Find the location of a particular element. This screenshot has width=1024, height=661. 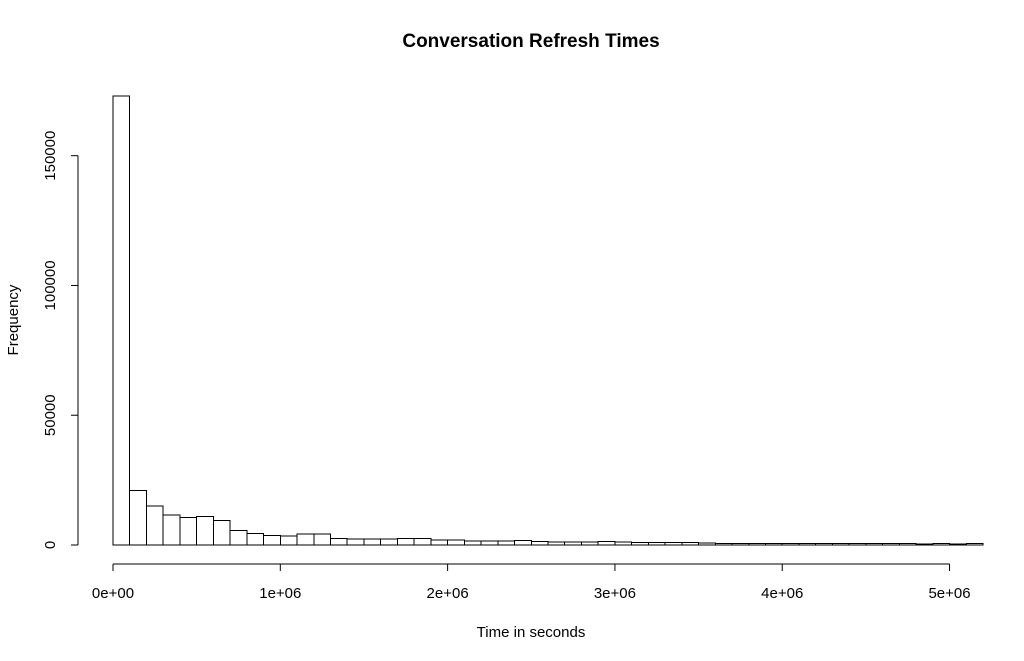

x-tick-label: 1e+06 is located at coordinates (280, 593).